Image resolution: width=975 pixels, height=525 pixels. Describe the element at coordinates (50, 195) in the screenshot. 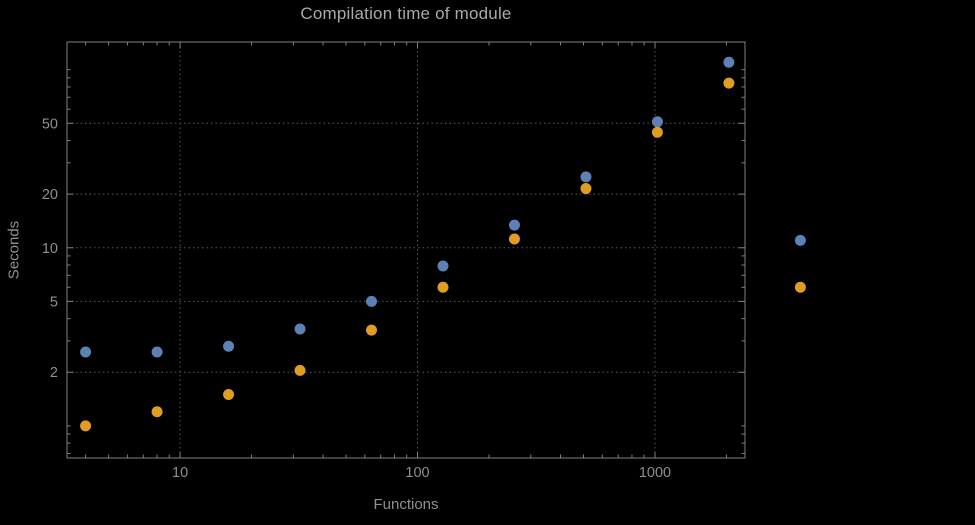

I see `y-tick-label: 20` at that location.